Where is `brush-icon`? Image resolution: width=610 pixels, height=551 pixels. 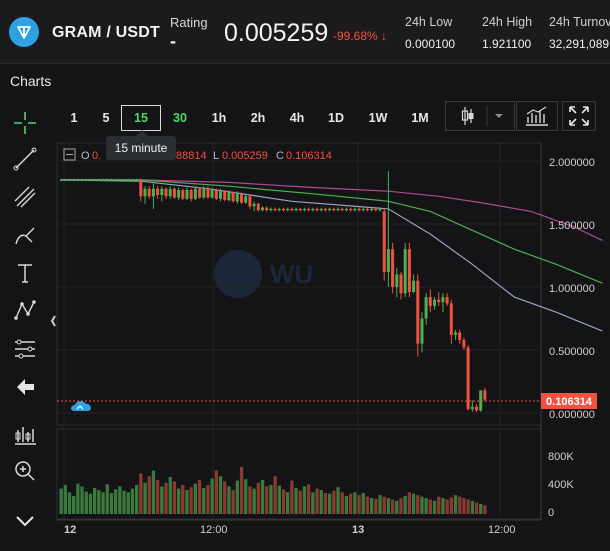 brush-icon is located at coordinates (25, 236).